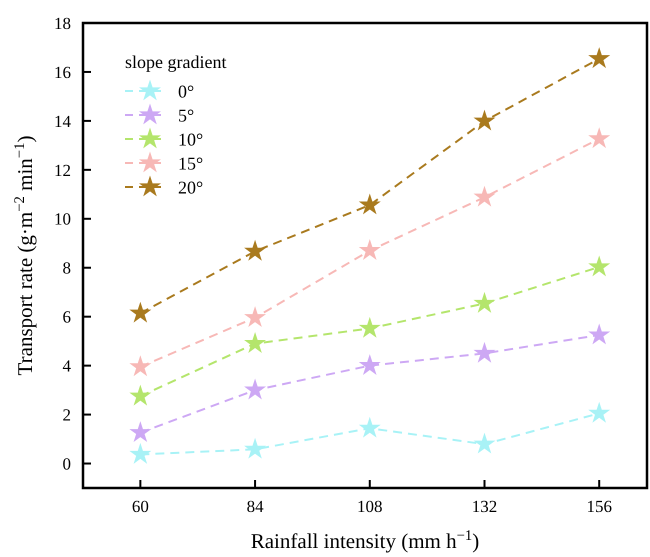 The width and height of the screenshot is (650, 557). I want to click on y-tick-label: 16, so click(62, 72).